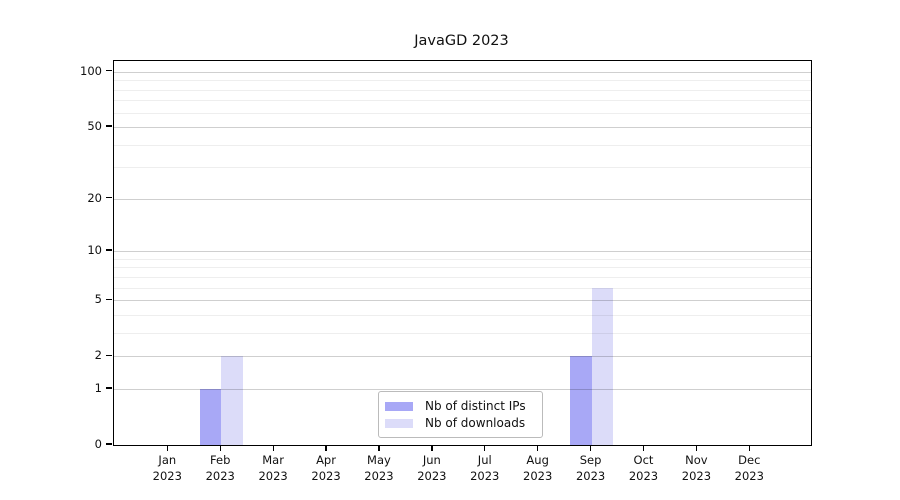 Image resolution: width=900 pixels, height=500 pixels. Describe the element at coordinates (461, 41) in the screenshot. I see `chart-title: JavaGD 2023` at that location.